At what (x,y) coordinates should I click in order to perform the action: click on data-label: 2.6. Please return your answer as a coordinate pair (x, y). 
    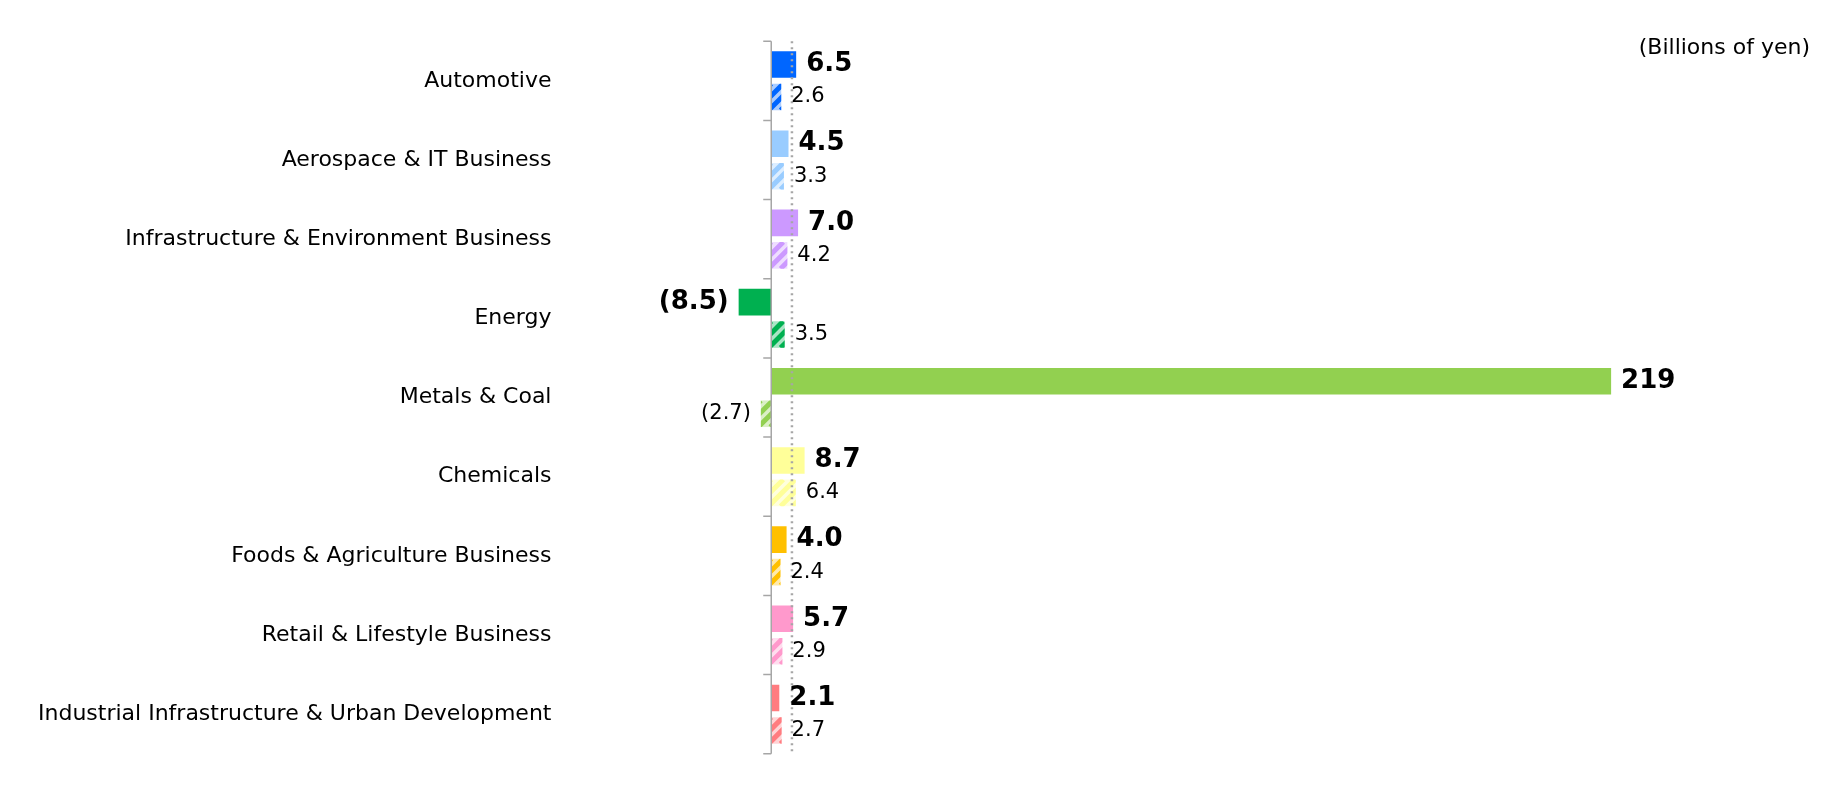
    Looking at the image, I should click on (808, 95).